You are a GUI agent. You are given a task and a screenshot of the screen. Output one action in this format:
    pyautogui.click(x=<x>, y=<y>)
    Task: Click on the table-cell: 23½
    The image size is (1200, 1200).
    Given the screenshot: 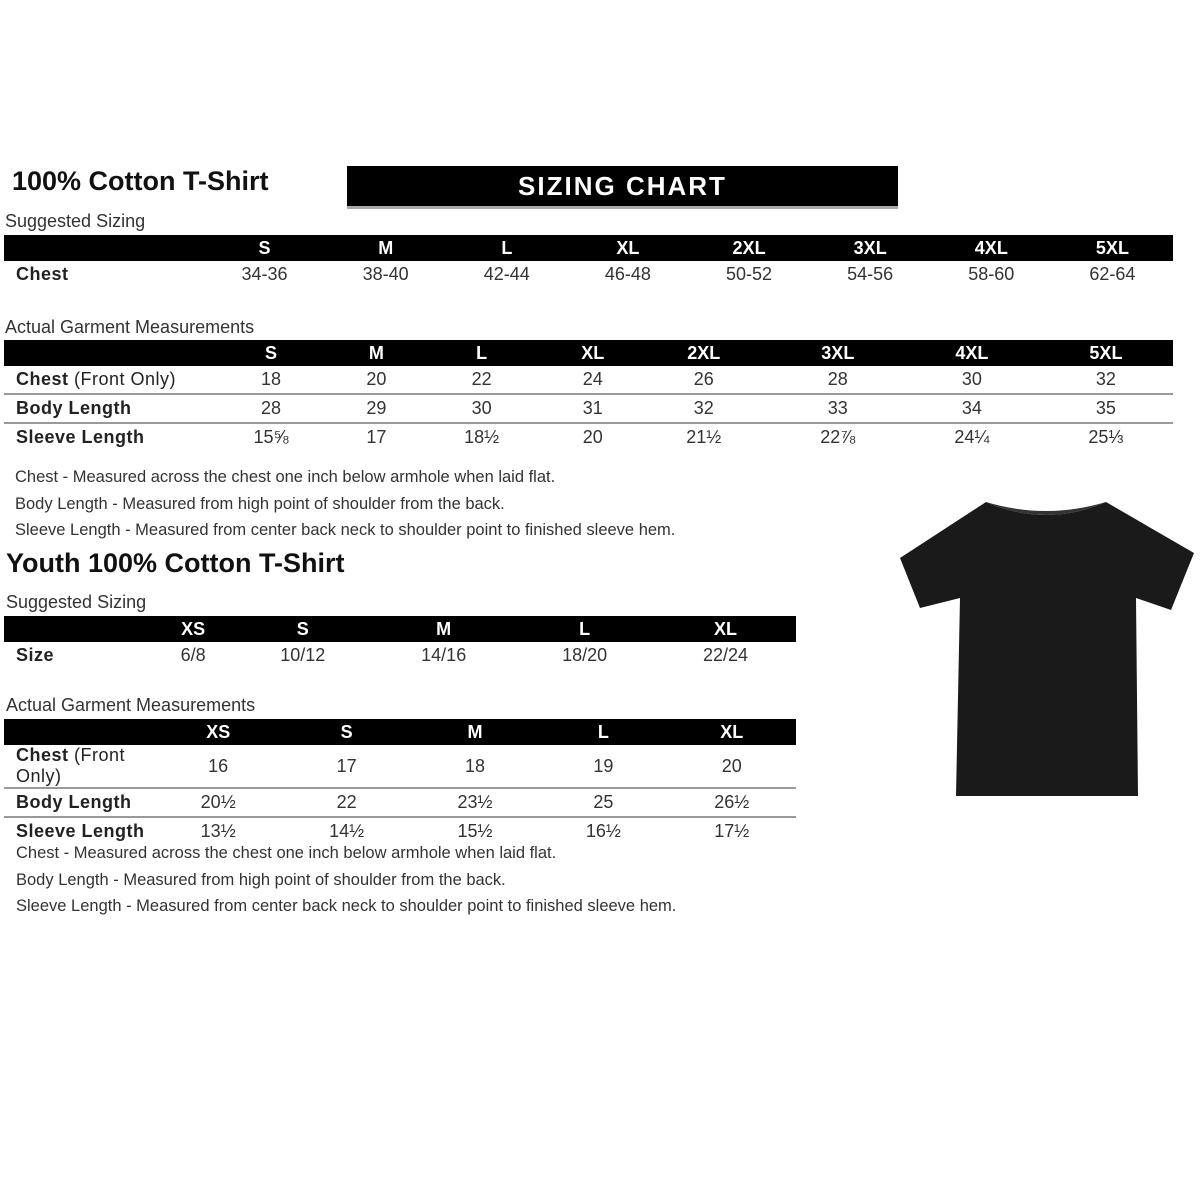 What is the action you would take?
    pyautogui.click(x=475, y=803)
    